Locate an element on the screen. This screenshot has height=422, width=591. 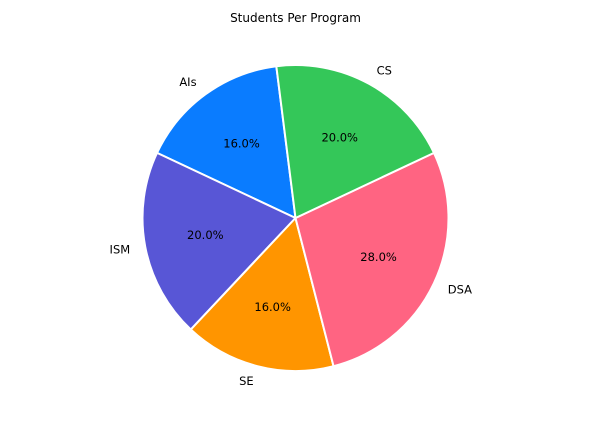
pie-pct-label-dsa: 28.0% is located at coordinates (378, 257).